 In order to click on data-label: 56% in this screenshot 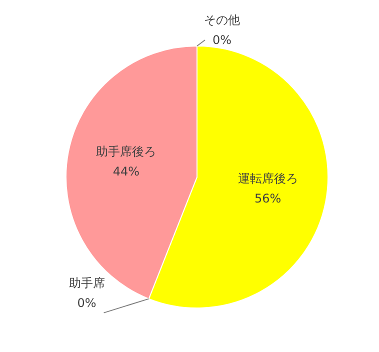, I will do `click(268, 199)`.